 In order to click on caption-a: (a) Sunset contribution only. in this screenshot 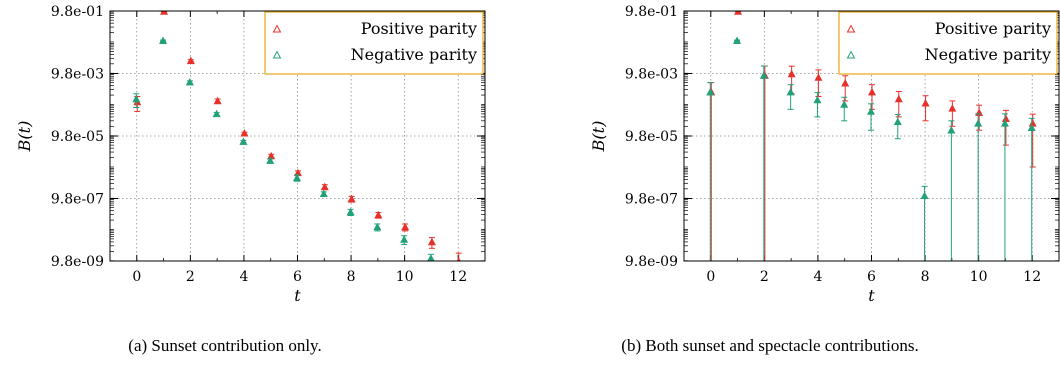, I will do `click(225, 345)`.